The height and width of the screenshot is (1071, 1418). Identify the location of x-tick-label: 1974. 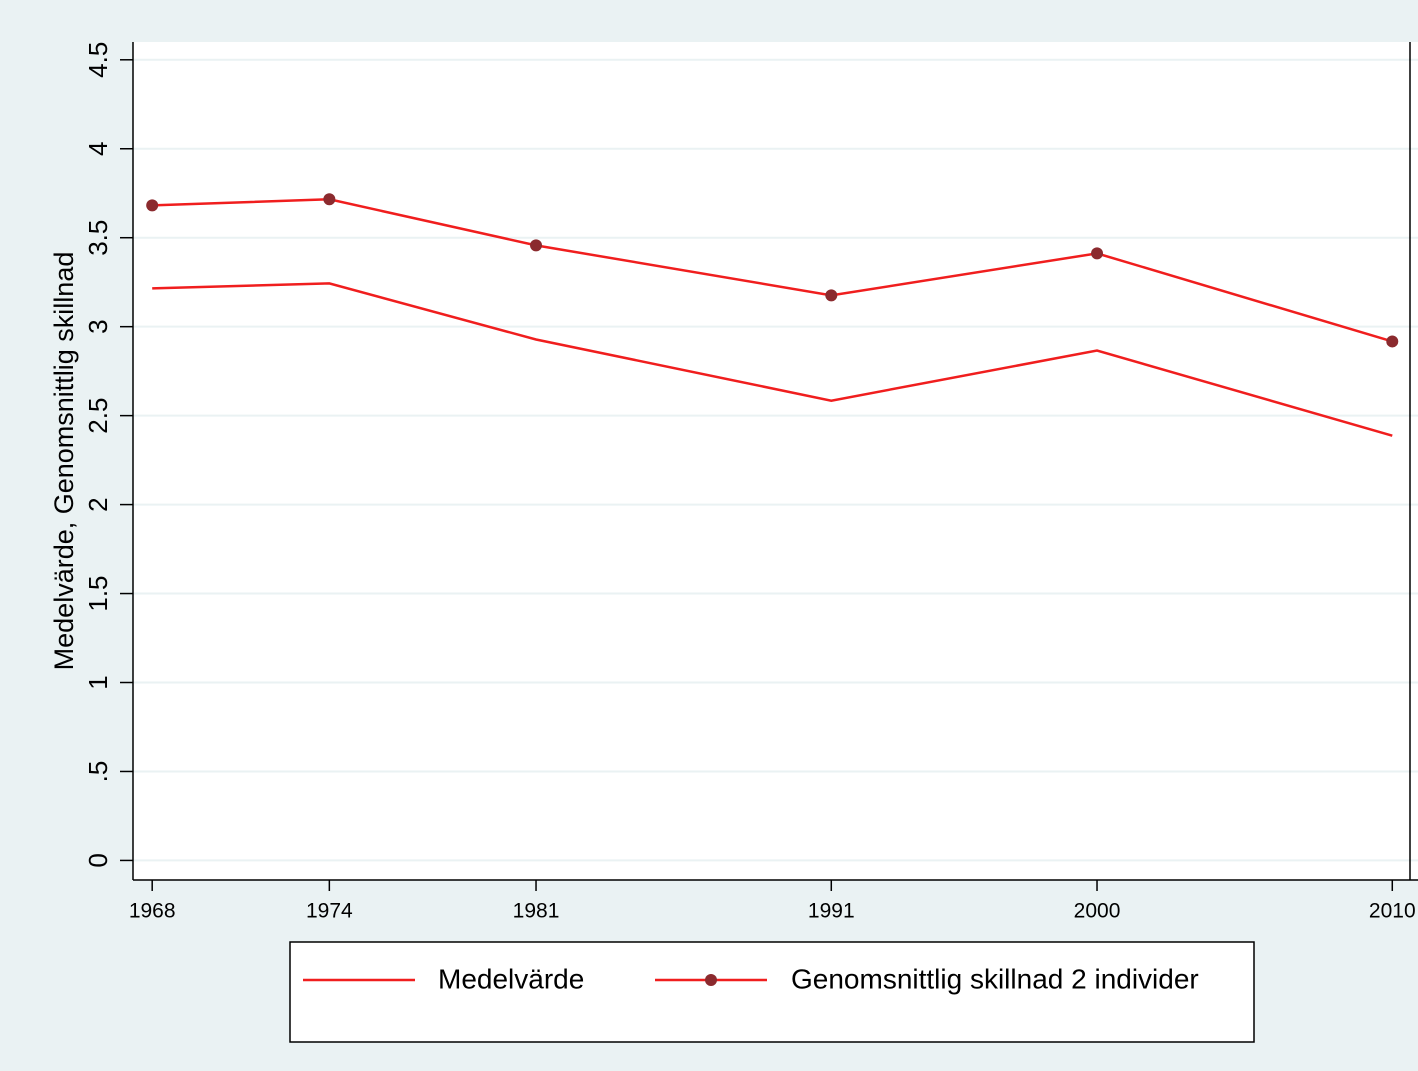
(329, 911).